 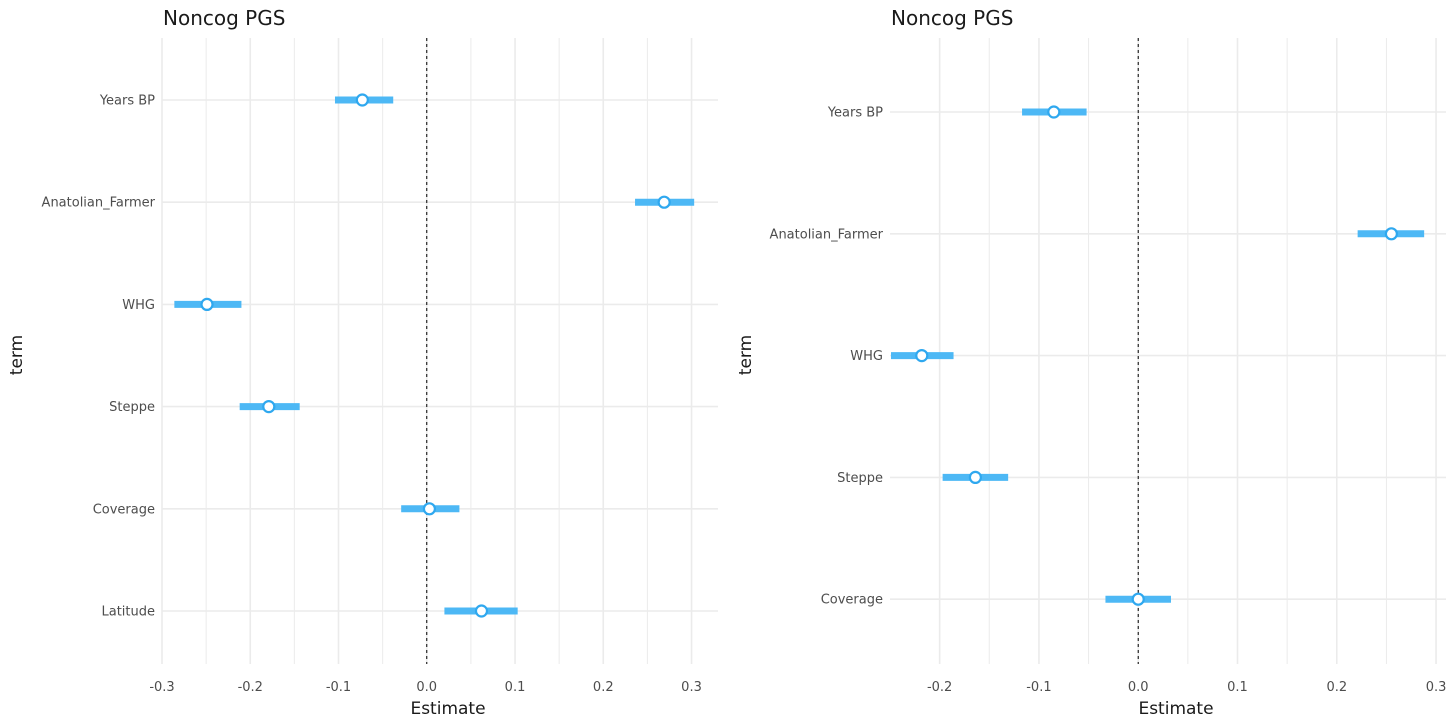 I want to click on y-tick-label: Latitude, so click(x=128, y=612).